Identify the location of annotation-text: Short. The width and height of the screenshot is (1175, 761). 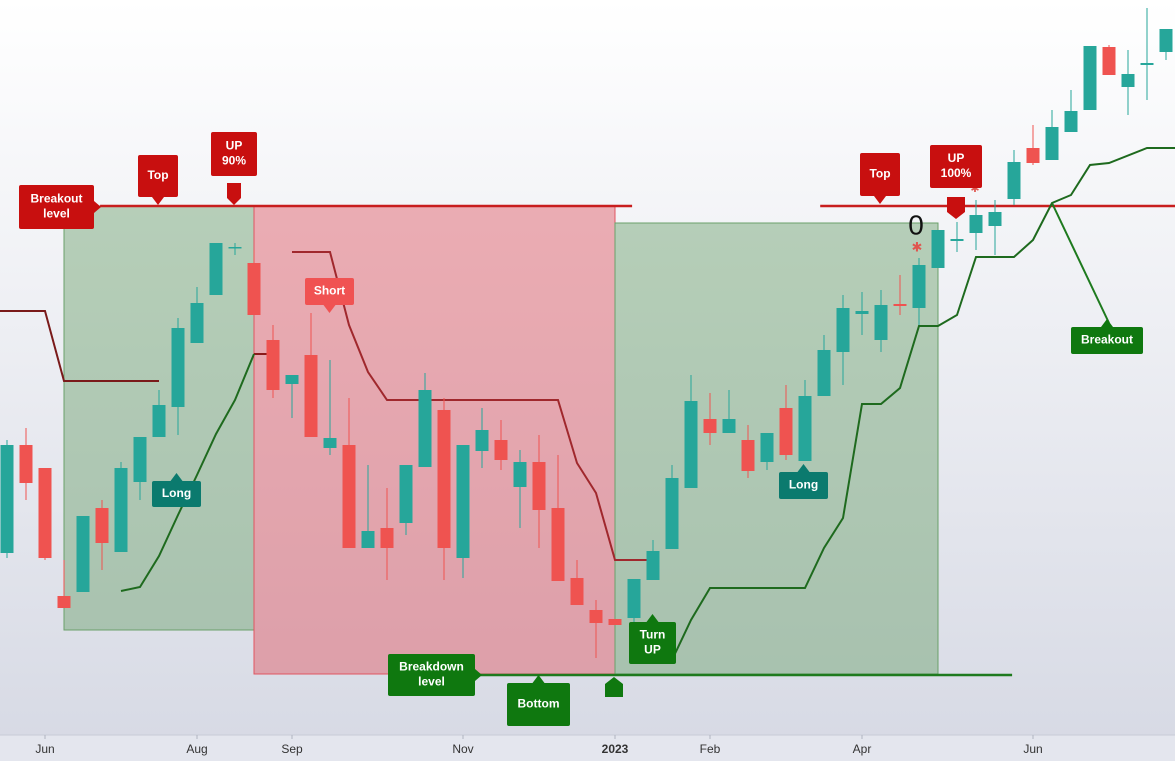
(329, 291).